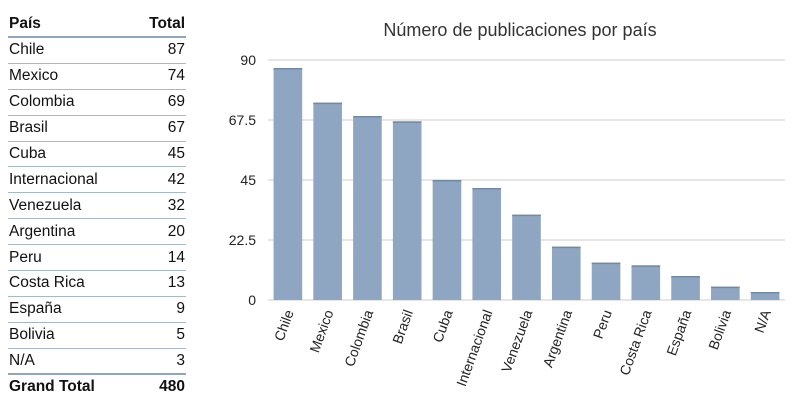 The height and width of the screenshot is (412, 800). Describe the element at coordinates (28, 128) in the screenshot. I see `row-country: Brasil` at that location.